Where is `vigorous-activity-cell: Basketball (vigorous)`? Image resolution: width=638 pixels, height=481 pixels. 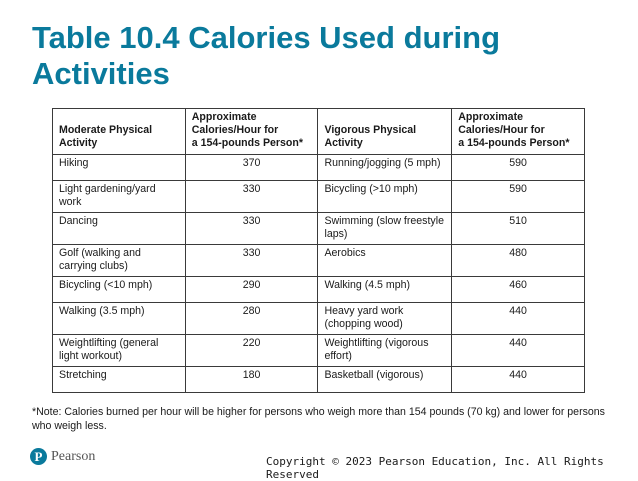 vigorous-activity-cell: Basketball (vigorous) is located at coordinates (385, 379).